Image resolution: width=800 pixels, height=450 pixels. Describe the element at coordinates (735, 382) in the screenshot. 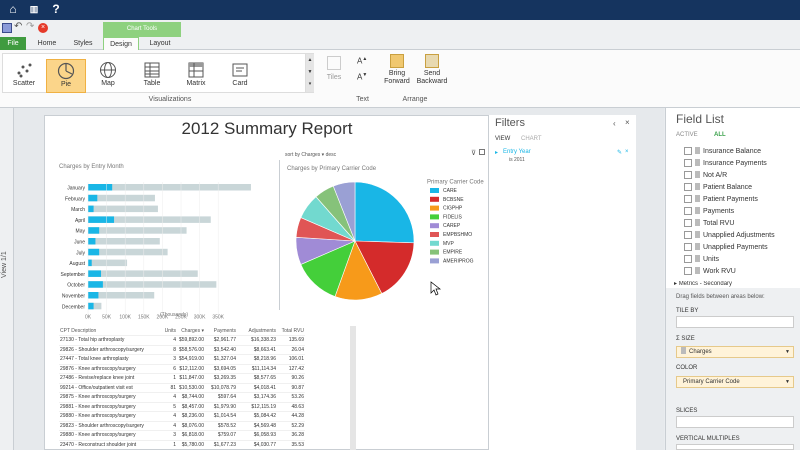

I see `color-field-pill: Primary Carrier Code ▼` at that location.